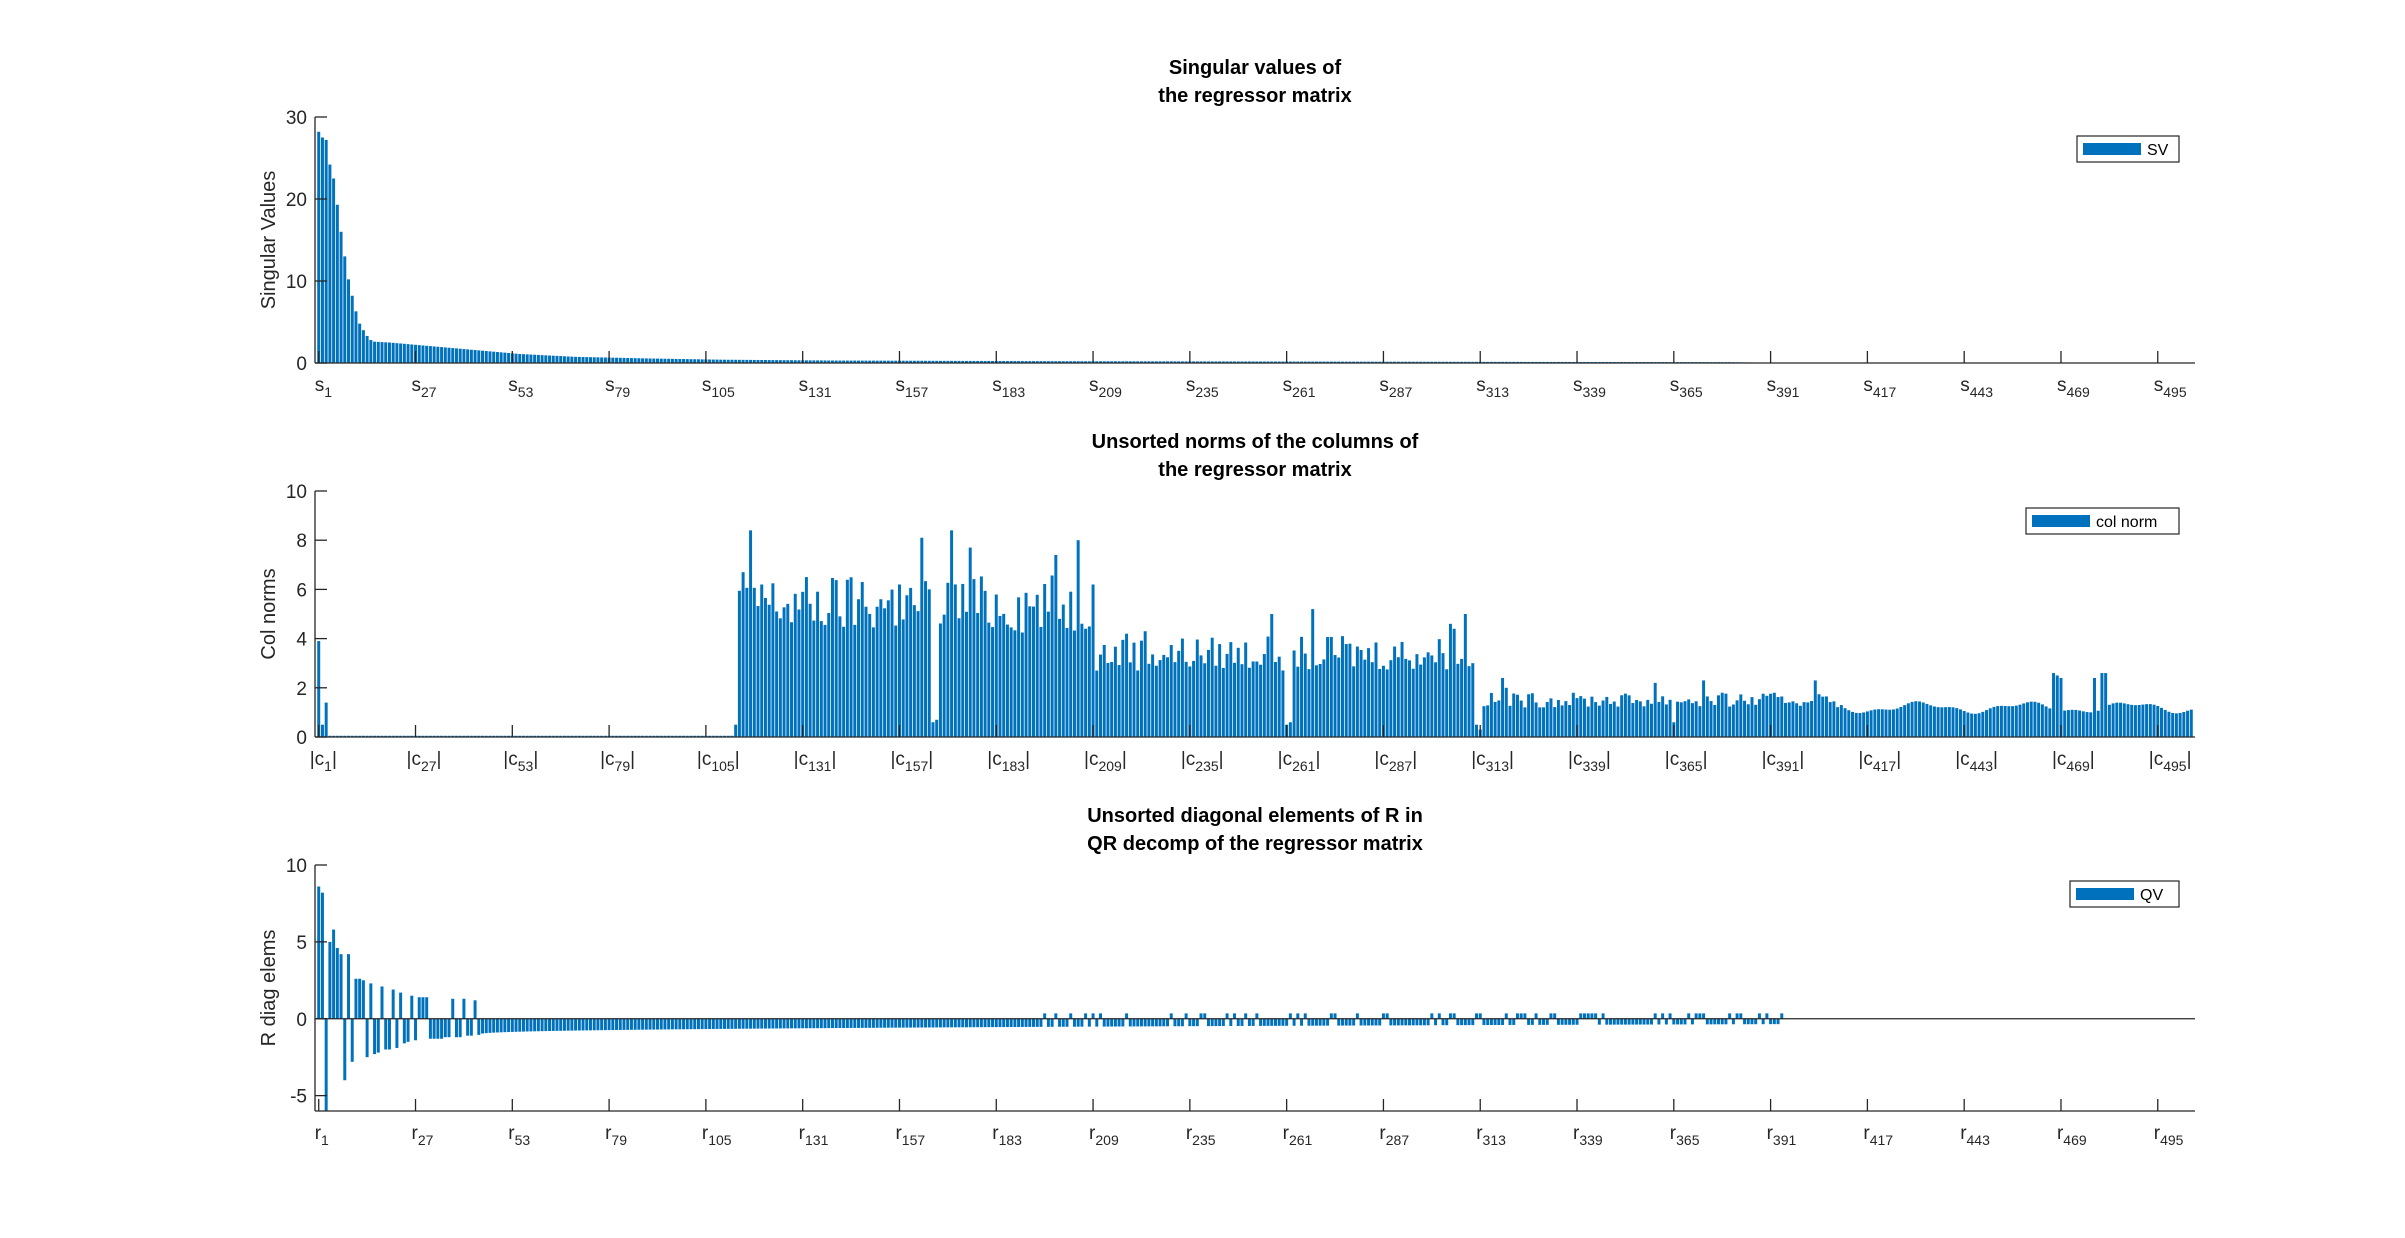  I want to click on x-tick-label: |c209|, so click(1105, 761).